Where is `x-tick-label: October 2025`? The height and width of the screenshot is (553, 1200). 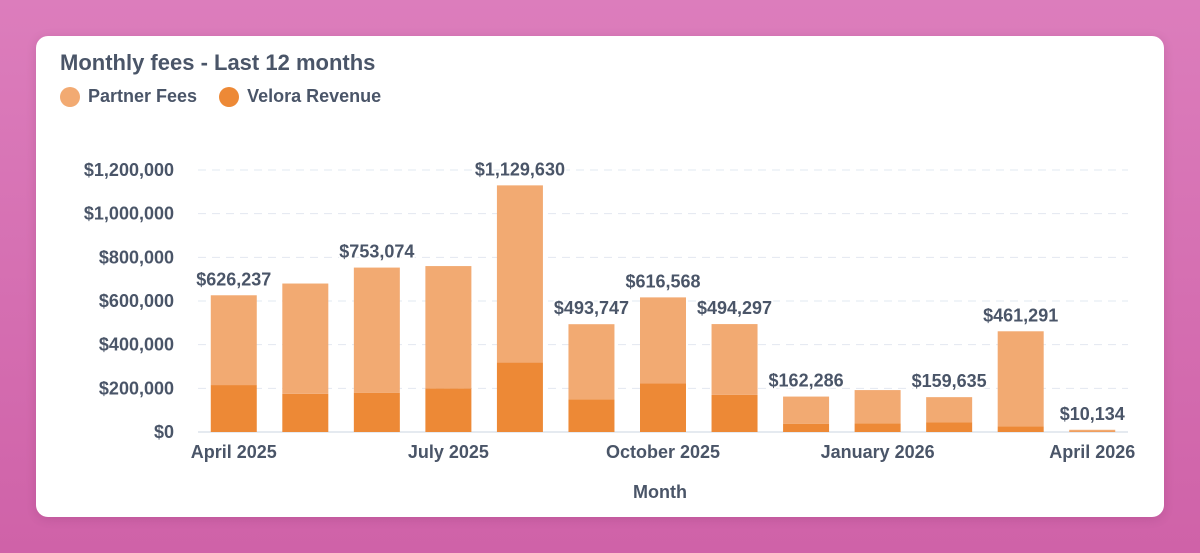 x-tick-label: October 2025 is located at coordinates (663, 452).